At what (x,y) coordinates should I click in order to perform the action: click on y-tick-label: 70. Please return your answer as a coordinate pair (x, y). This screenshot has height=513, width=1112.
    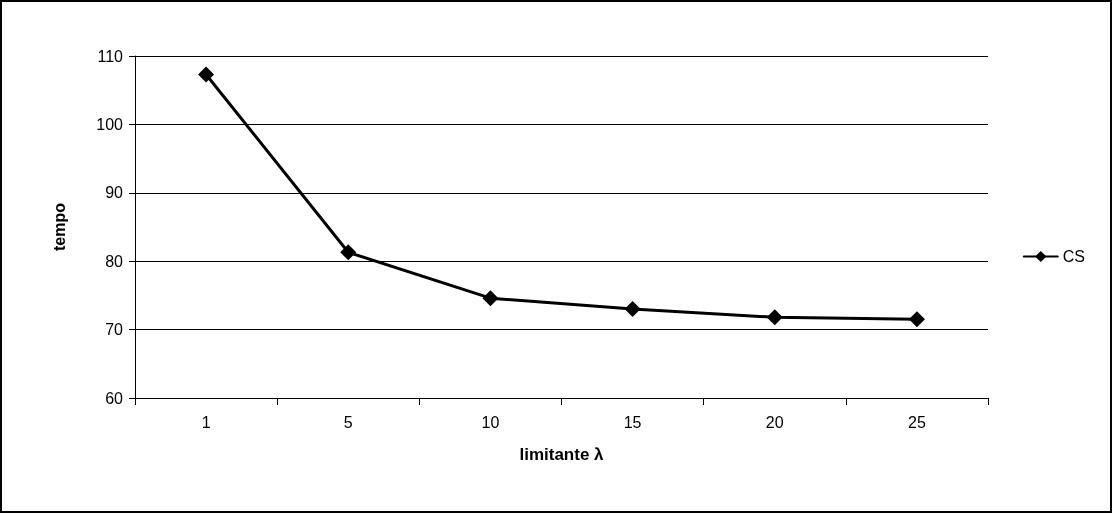
    Looking at the image, I should click on (114, 330).